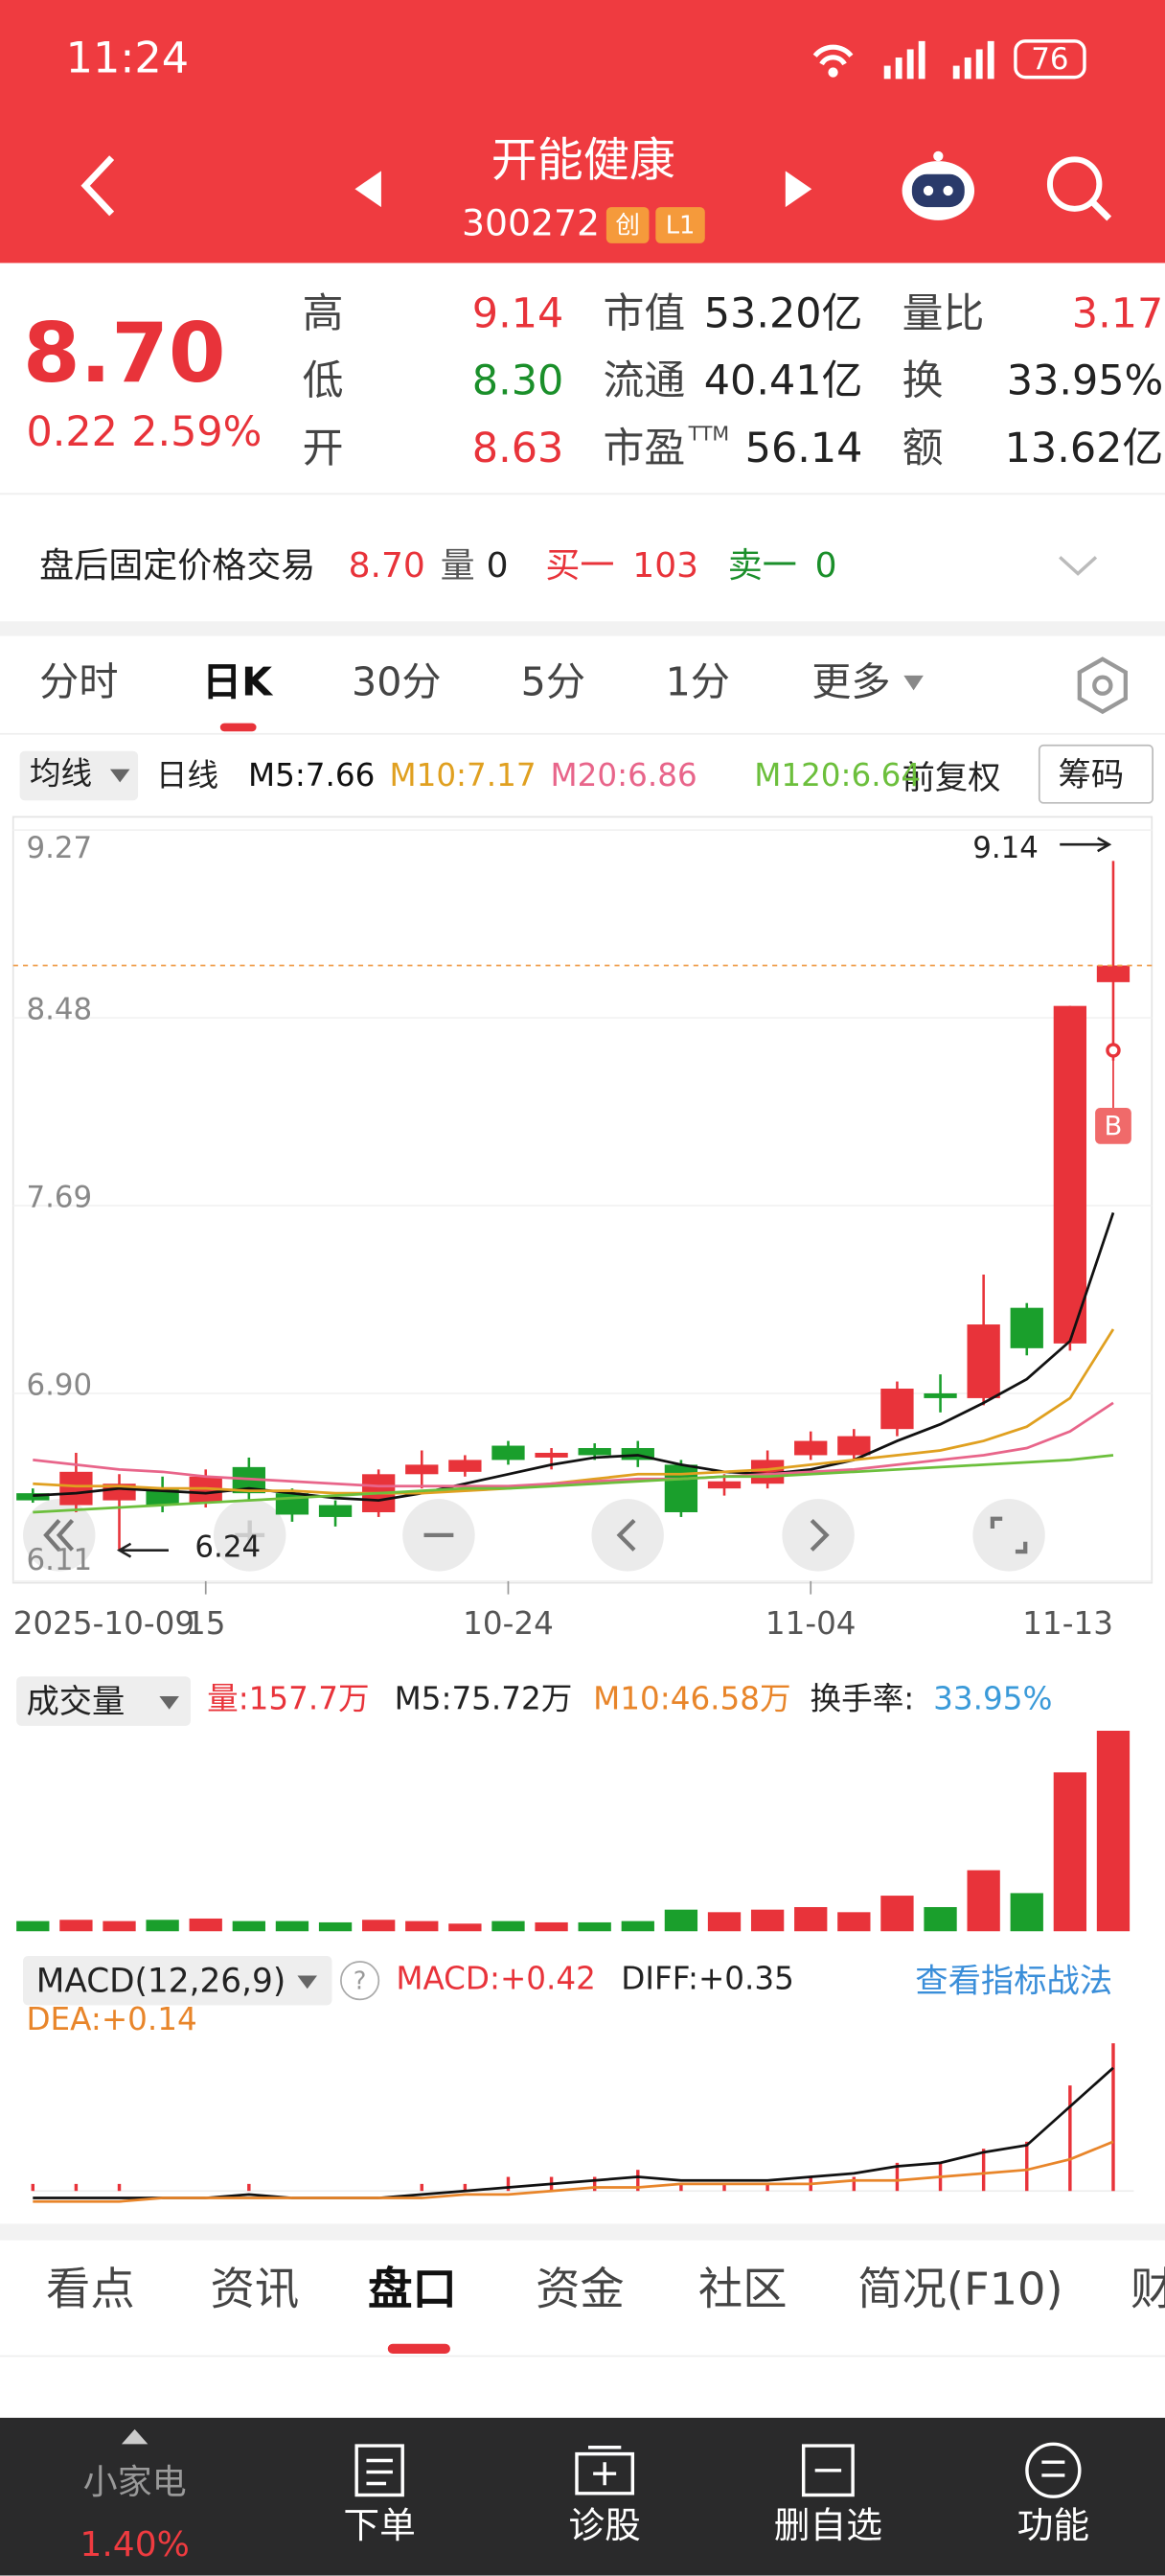 The image size is (1165, 2576). I want to click on nav-label: 下单, so click(379, 2527).